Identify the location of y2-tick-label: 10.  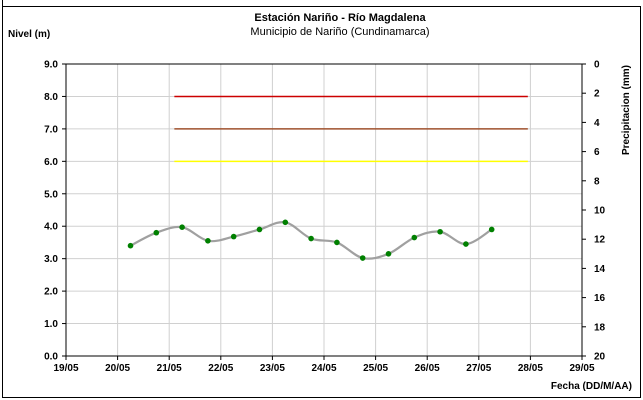
(600, 211).